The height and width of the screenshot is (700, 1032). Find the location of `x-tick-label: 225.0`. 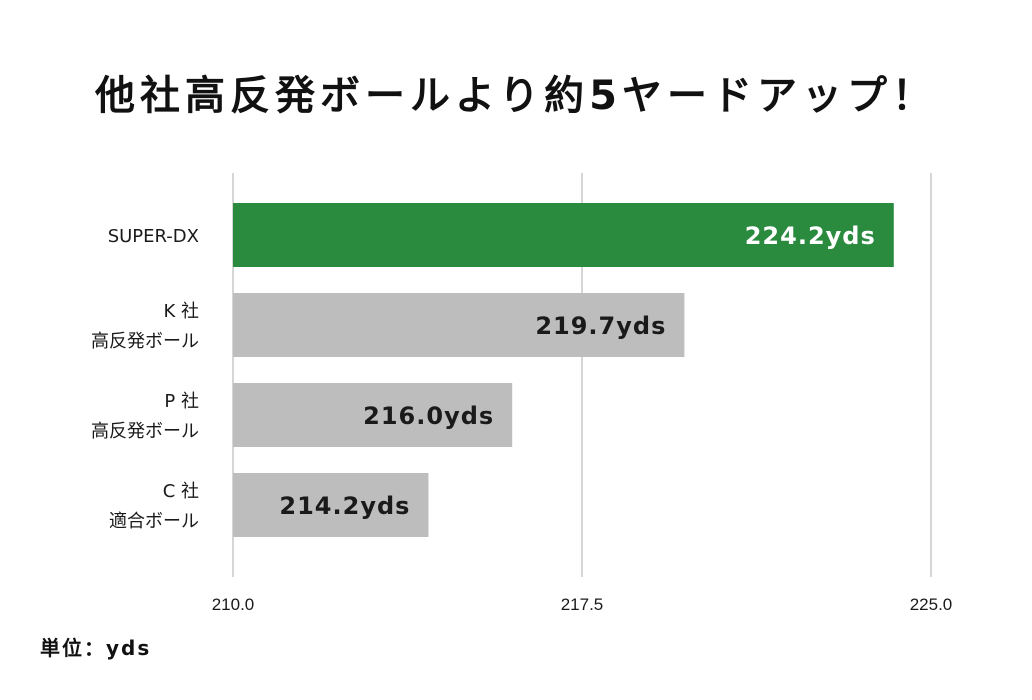

x-tick-label: 225.0 is located at coordinates (931, 604).